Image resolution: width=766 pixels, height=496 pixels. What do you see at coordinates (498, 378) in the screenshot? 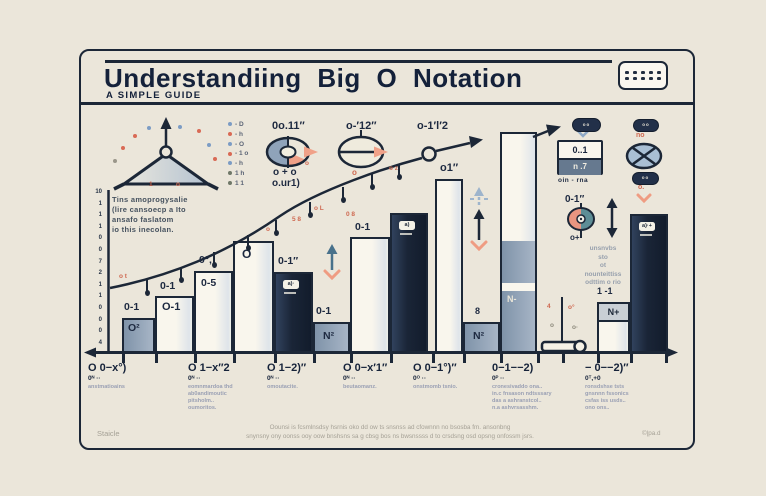
I see `x-label-sub: 0ᴾ ··` at bounding box center [498, 378].